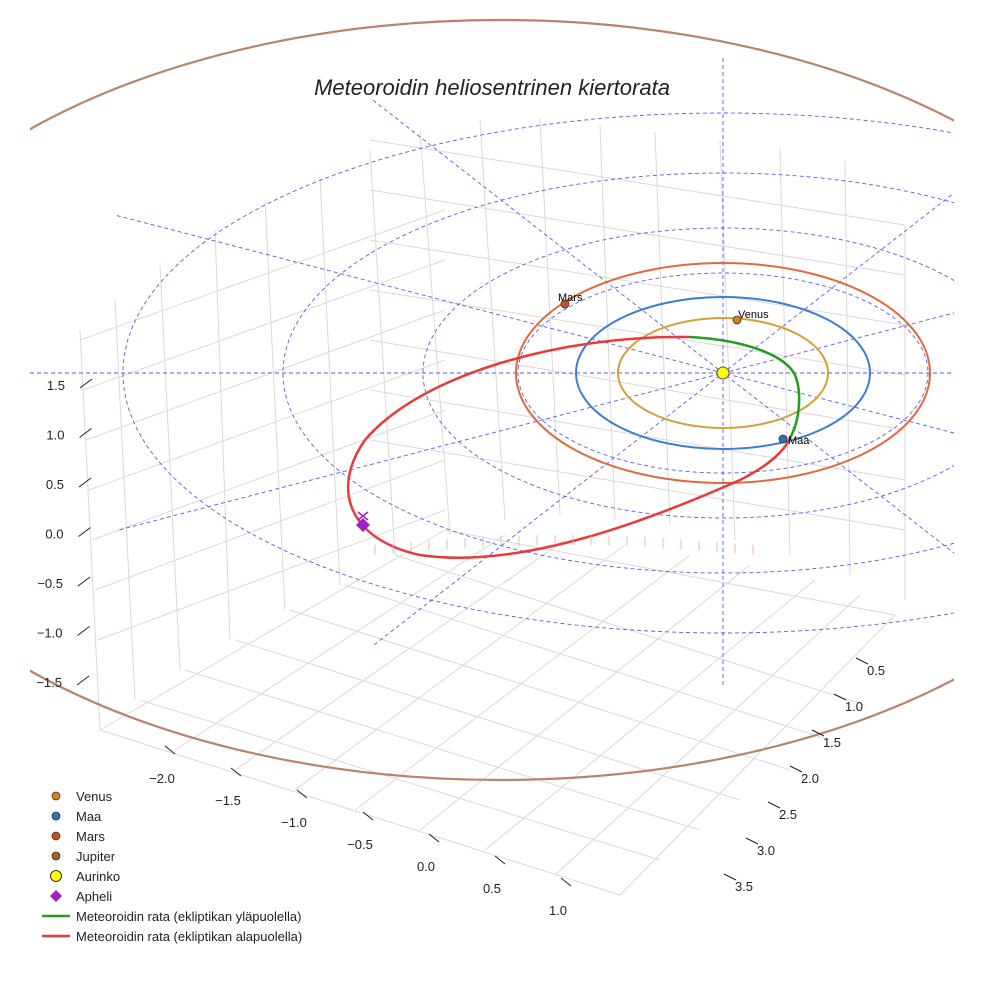 The height and width of the screenshot is (984, 984). Describe the element at coordinates (810, 778) in the screenshot. I see `x-tick-label: 2.0` at that location.